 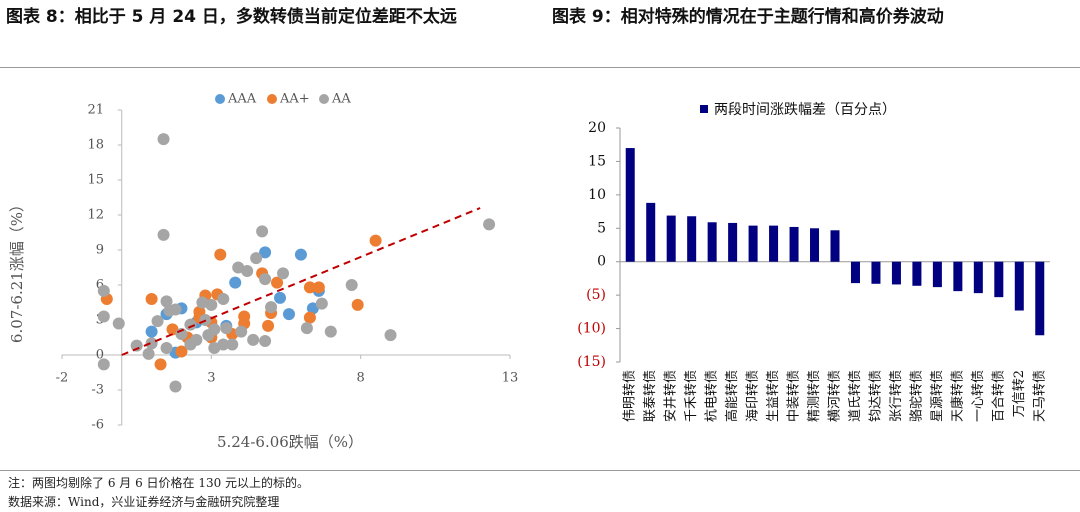 I want to click on x-tick-label: 8, so click(x=361, y=378).